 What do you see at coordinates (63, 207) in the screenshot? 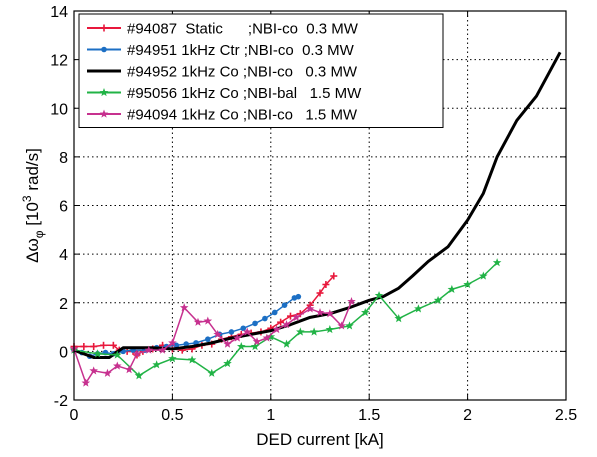
I see `y-tick-label: 6` at bounding box center [63, 207].